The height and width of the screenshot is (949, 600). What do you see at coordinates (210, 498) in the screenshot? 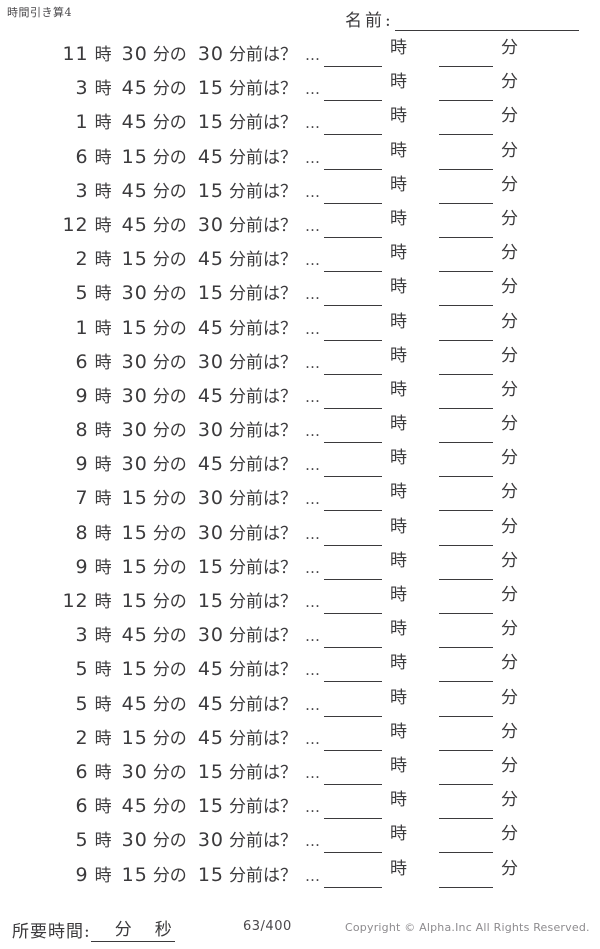
I see `question-subtract: 30` at bounding box center [210, 498].